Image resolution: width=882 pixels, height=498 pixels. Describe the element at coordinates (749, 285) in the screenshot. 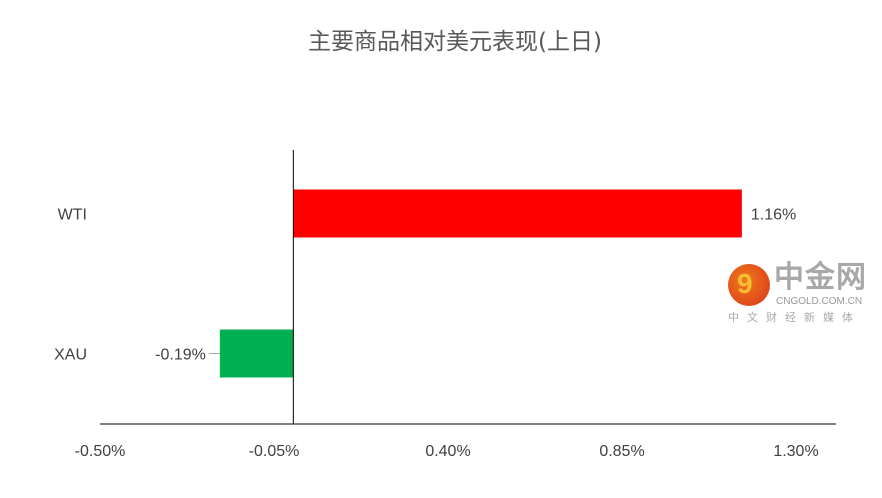

I see `cngold-logo-icon: 9` at that location.